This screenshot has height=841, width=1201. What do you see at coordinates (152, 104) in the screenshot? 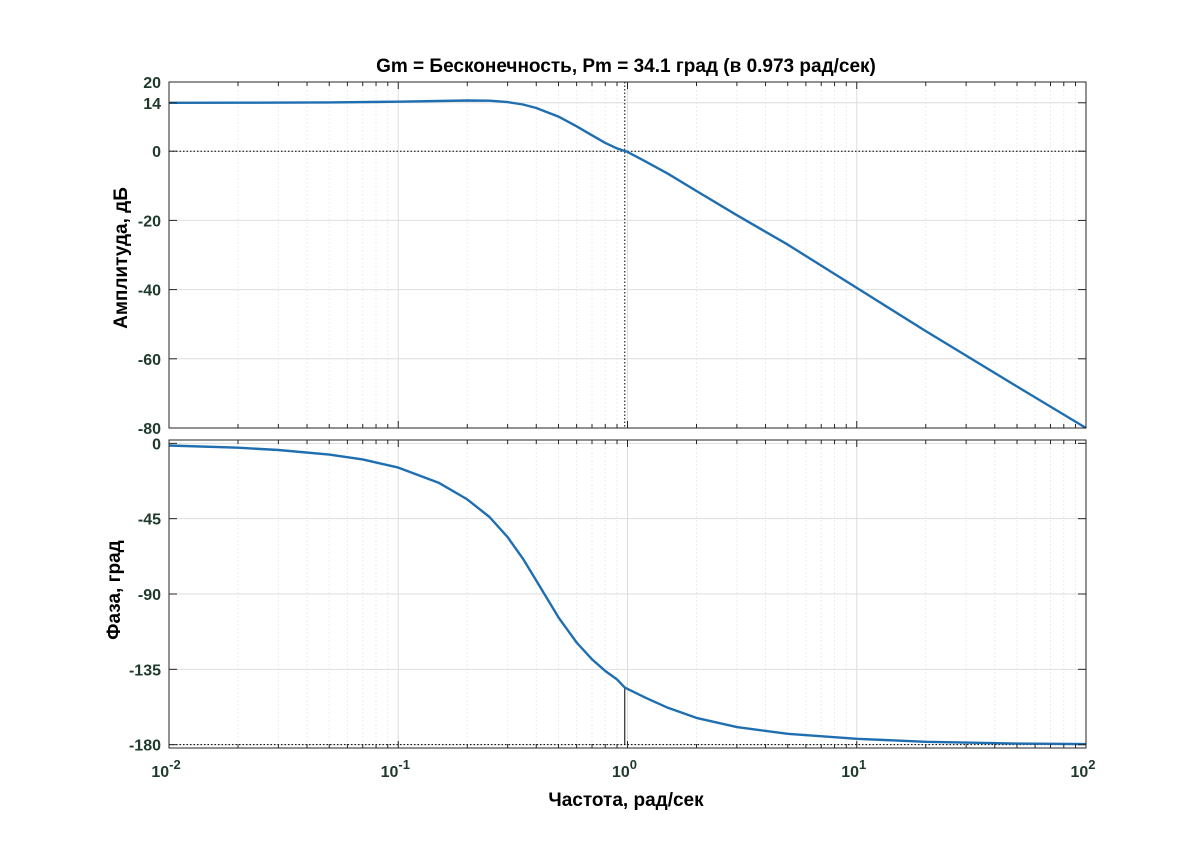
I see `y-tick-label: 14` at bounding box center [152, 104].